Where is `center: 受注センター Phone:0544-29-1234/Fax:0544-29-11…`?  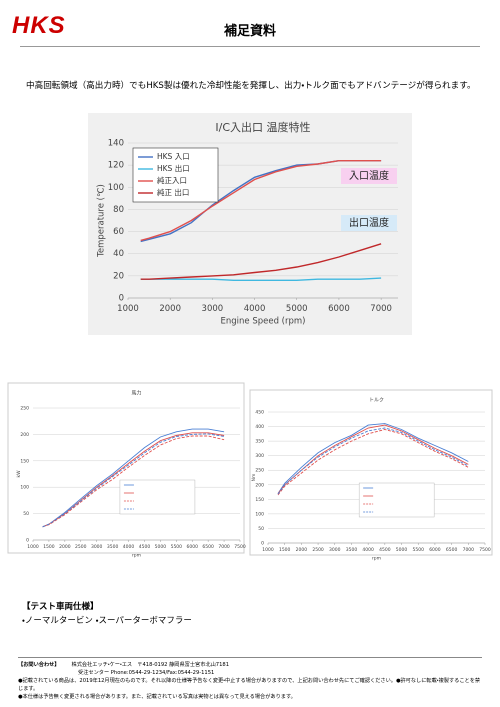 center: 受注センター Phone:0544-29-1234/Fax:0544-29-11… is located at coordinates (146, 673).